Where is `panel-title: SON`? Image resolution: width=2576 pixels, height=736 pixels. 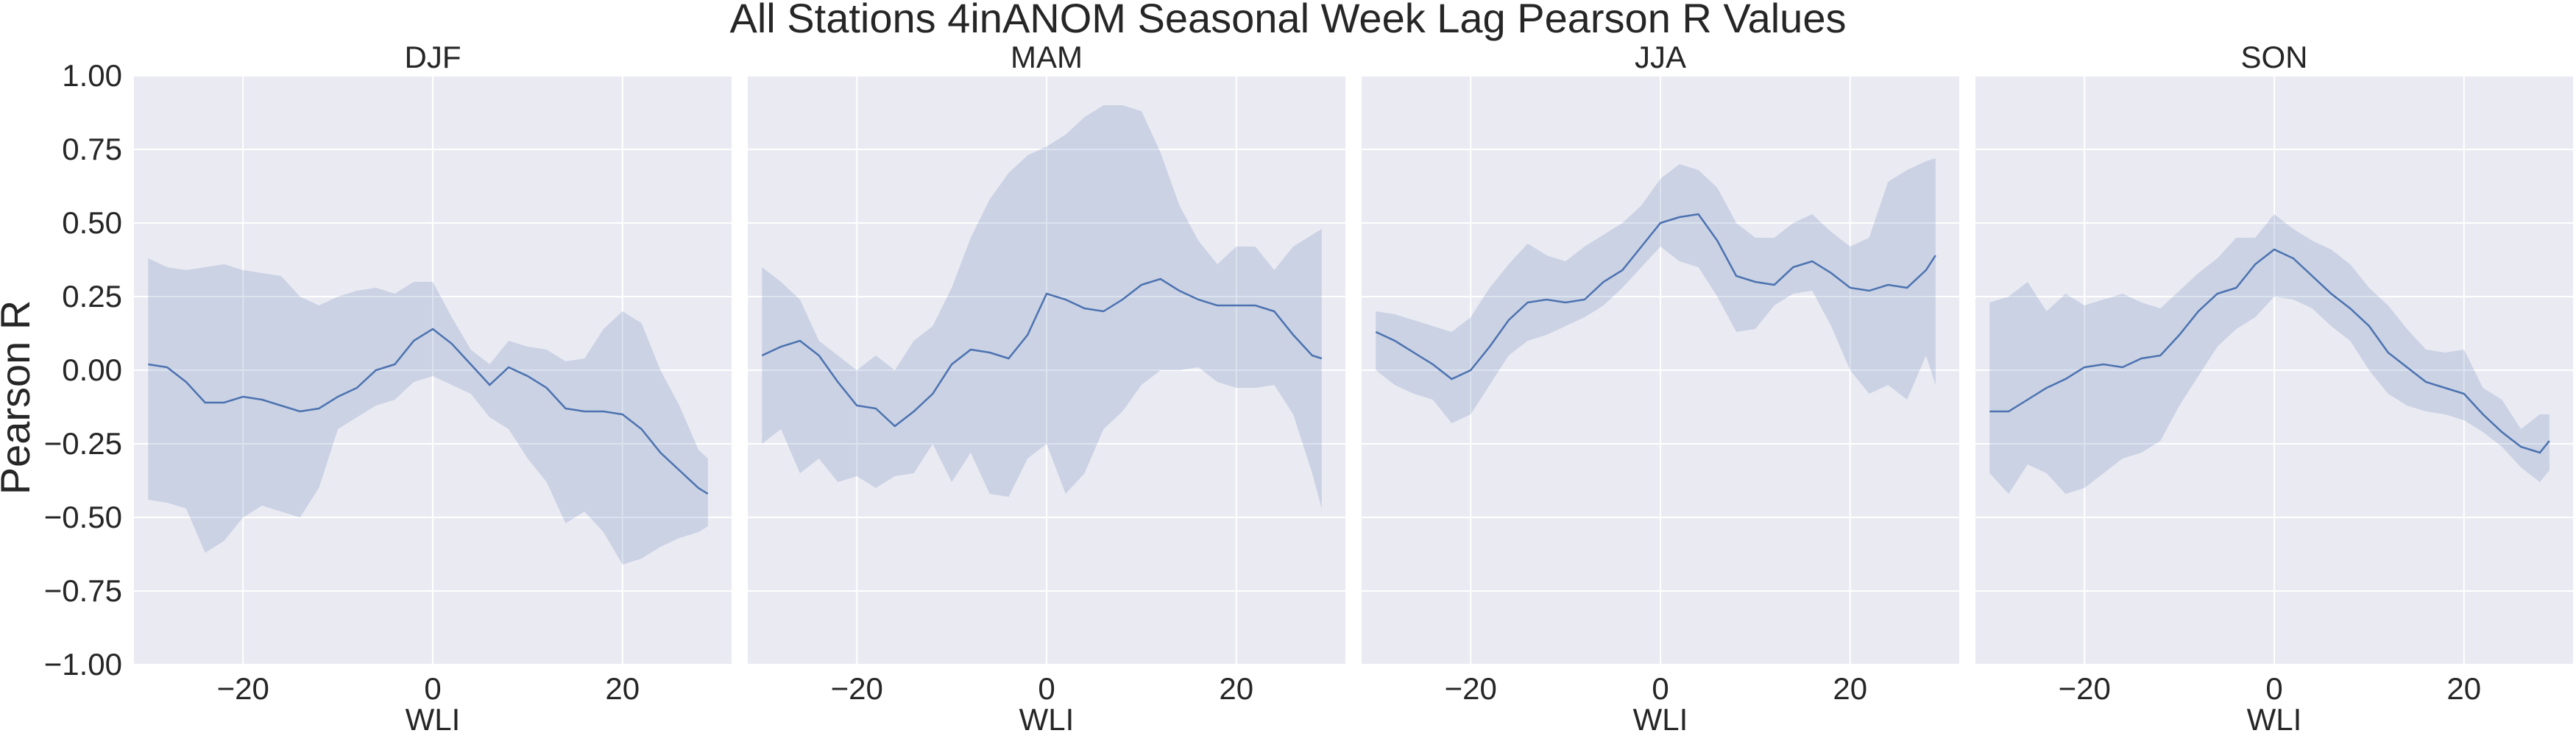 panel-title: SON is located at coordinates (2273, 57).